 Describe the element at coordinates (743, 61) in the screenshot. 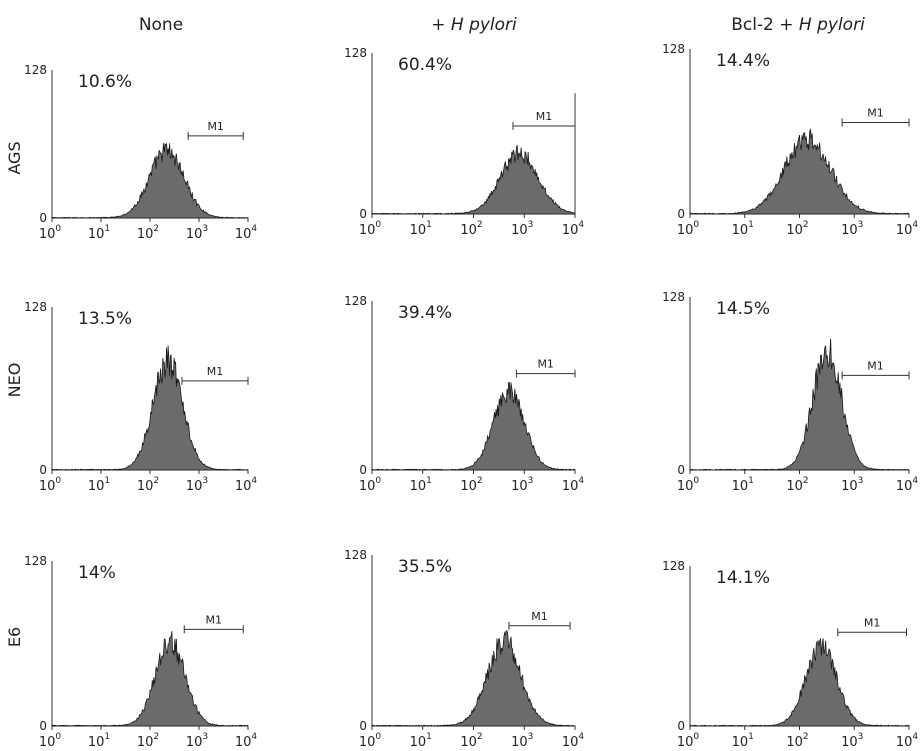

I see `gated-percentage-label: 14.4%` at that location.